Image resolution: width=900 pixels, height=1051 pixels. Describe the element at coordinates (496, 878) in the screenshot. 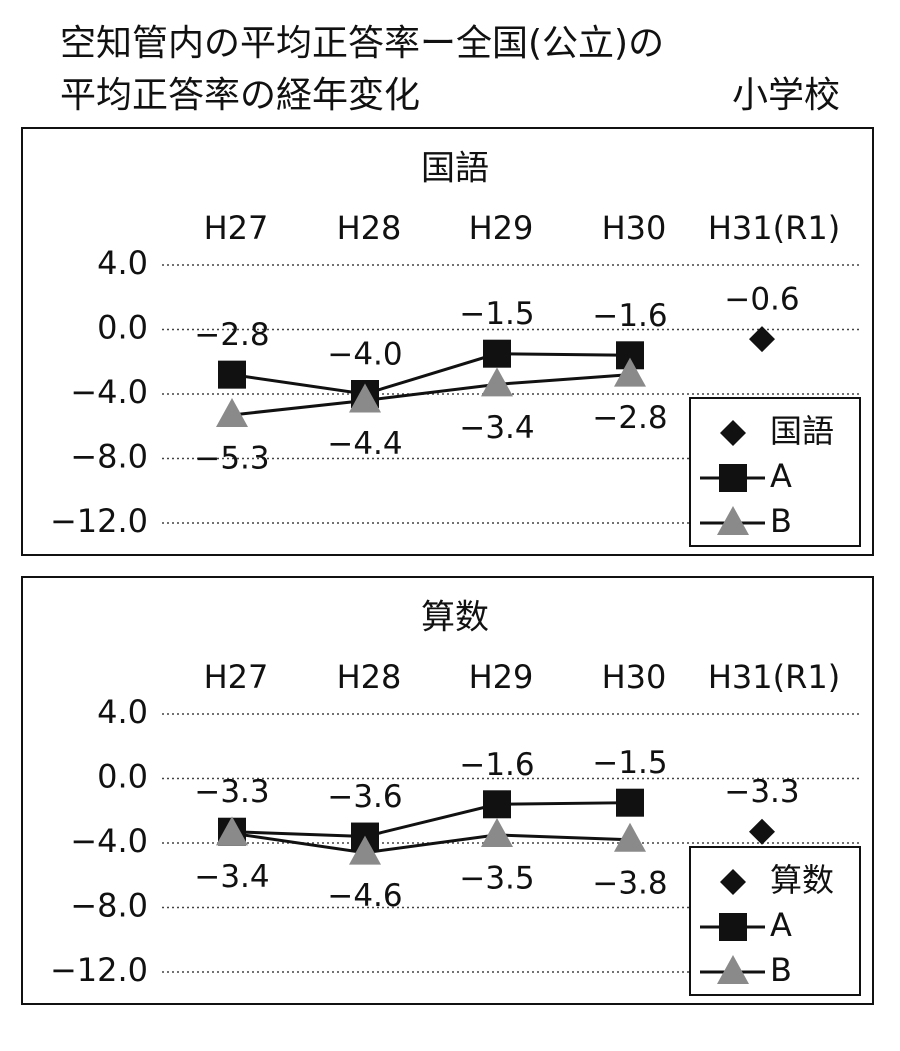

I see `data-label: −3.5` at that location.